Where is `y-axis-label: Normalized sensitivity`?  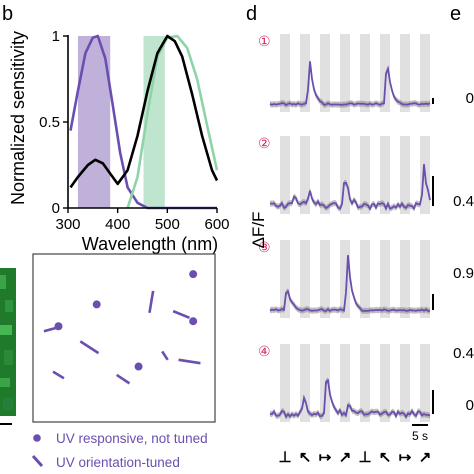
y-axis-label: Normalized sensitivity is located at coordinates (18, 118).